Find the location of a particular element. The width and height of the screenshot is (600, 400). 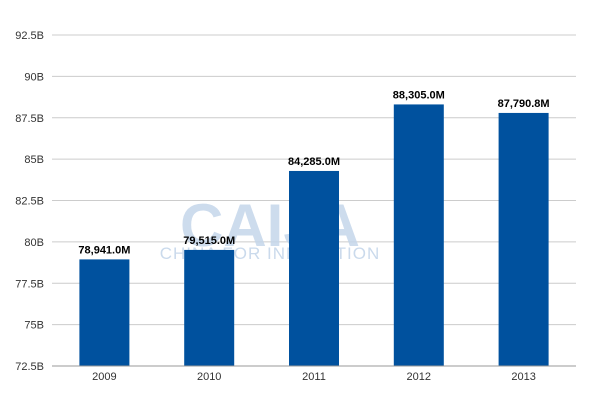

data-label-2011: 84,285.0M is located at coordinates (314, 162).